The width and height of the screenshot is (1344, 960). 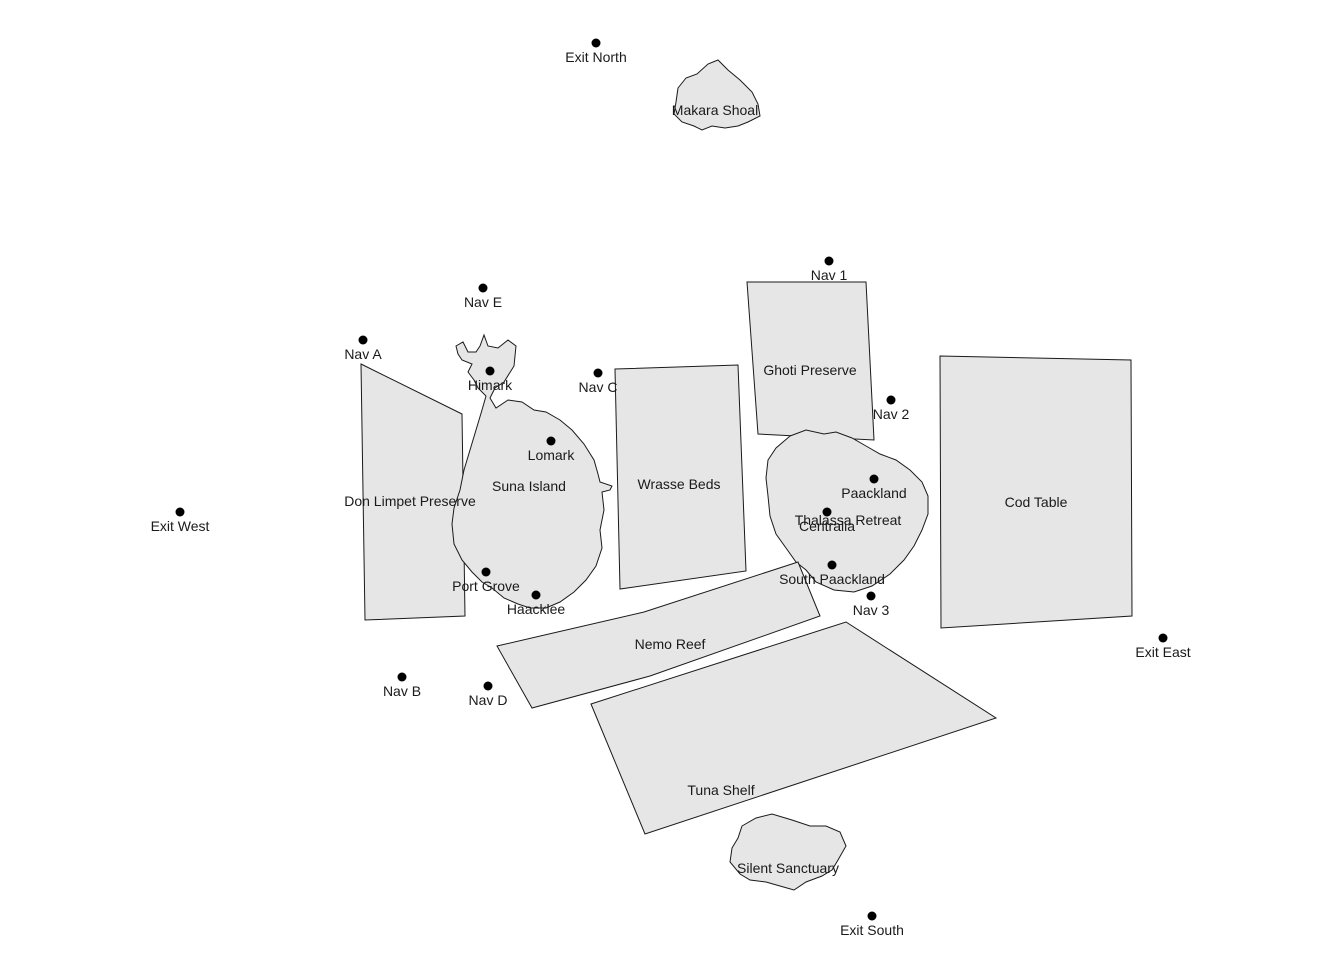 I want to click on point-nav-d: Nav D, so click(x=488, y=695).